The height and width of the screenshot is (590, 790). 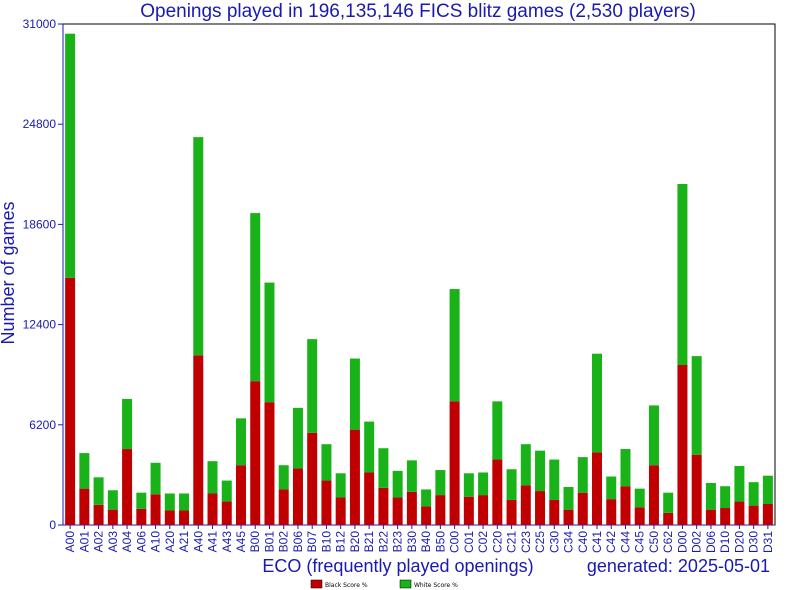 What do you see at coordinates (525, 505) in the screenshot?
I see `bar-black-c23` at bounding box center [525, 505].